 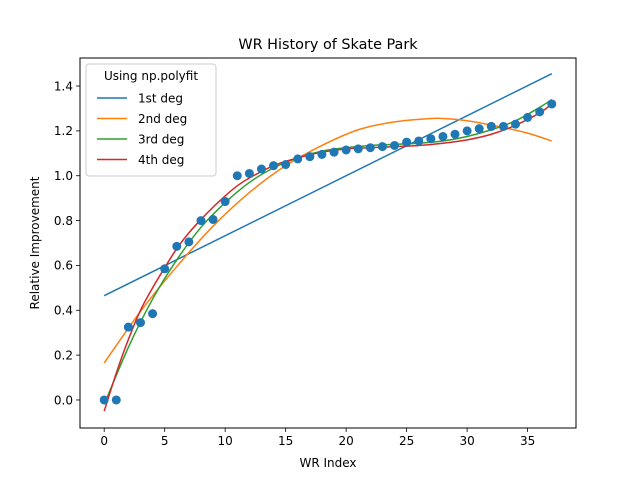 I want to click on y-tick-label-1.0: 1.0, so click(x=63, y=176).